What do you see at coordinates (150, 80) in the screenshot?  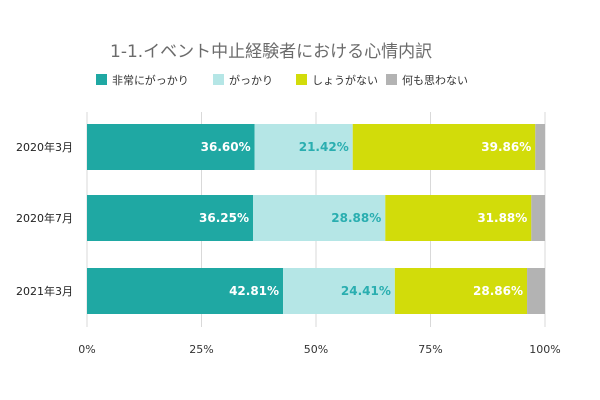 I see `legend-label: 非常にがっかり` at bounding box center [150, 80].